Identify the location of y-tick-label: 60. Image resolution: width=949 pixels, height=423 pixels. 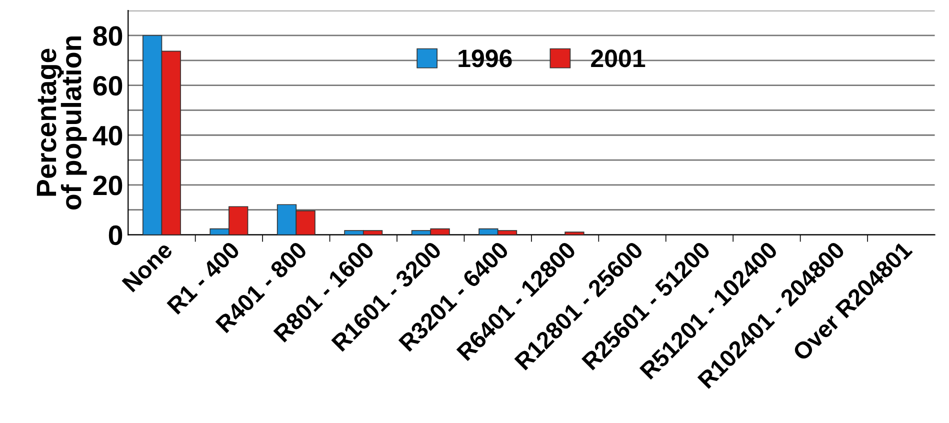
(107, 86).